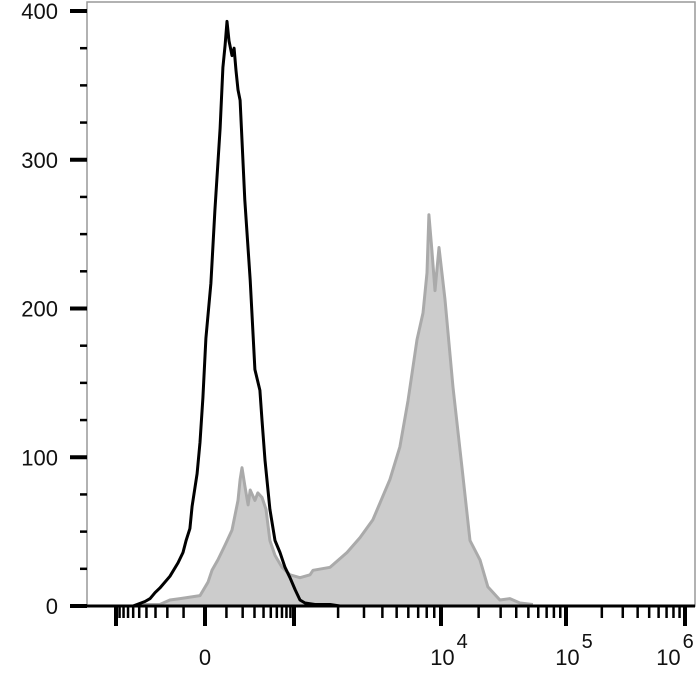 The image size is (700, 700). Describe the element at coordinates (688, 642) in the screenshot. I see `x-tick-exponent: 6` at that location.